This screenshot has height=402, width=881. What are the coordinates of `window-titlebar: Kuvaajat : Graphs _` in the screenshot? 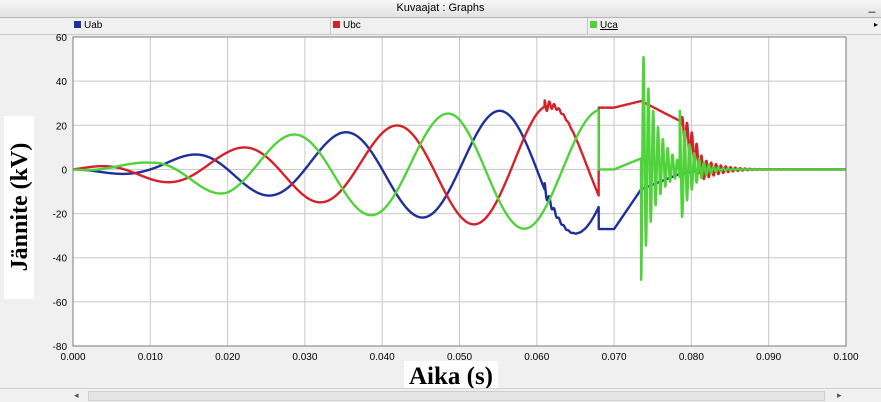 It's located at (440, 9).